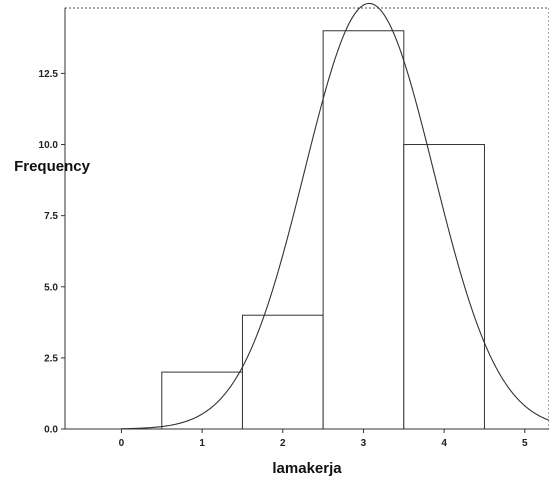 This screenshot has height=483, width=549. Describe the element at coordinates (52, 252) in the screenshot. I see `y-axis-ticks: 0.0 2.5 5.0 7.5 10.0 12.5` at that location.